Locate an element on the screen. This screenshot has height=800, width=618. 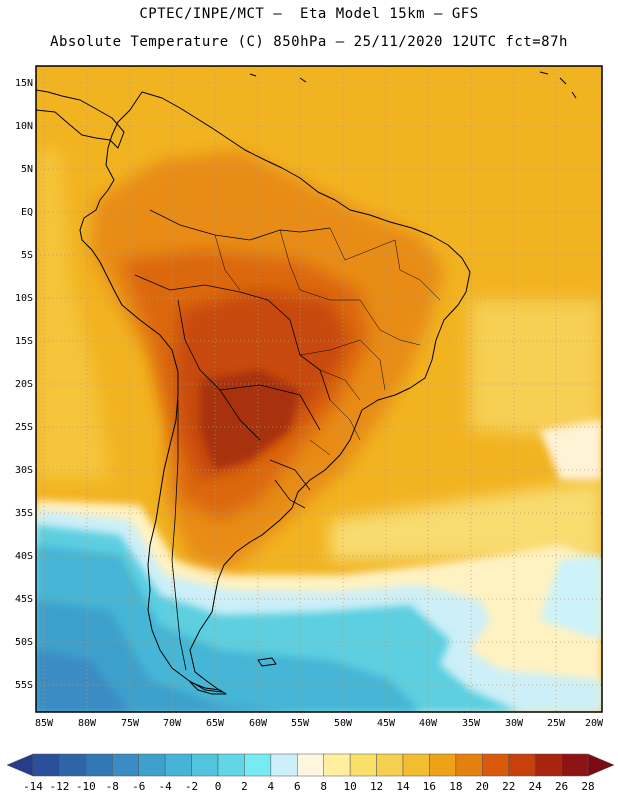
colorbar-label: 8 is located at coordinates (323, 786).